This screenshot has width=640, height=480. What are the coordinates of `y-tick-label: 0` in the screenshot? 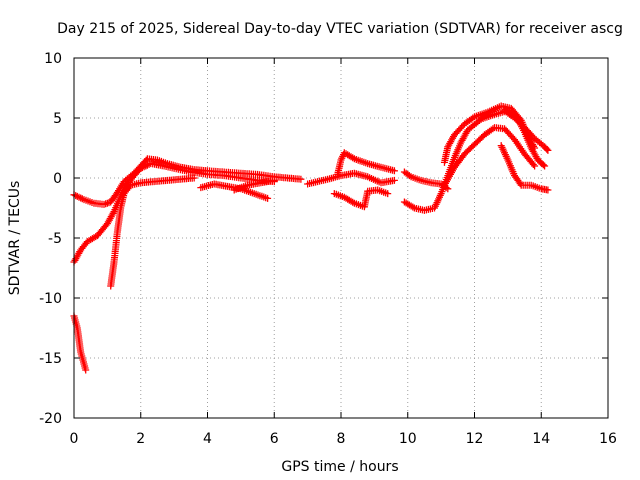 It's located at (57, 179).